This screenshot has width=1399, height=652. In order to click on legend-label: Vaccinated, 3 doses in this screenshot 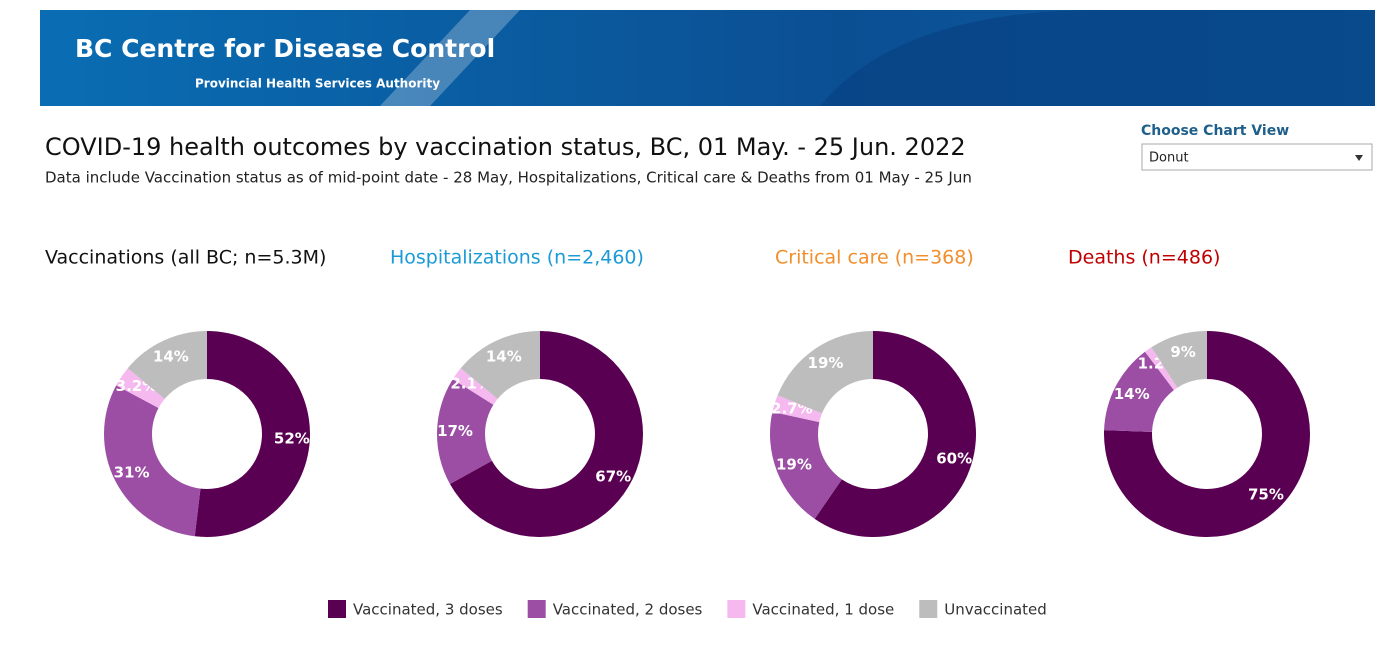, I will do `click(428, 610)`.